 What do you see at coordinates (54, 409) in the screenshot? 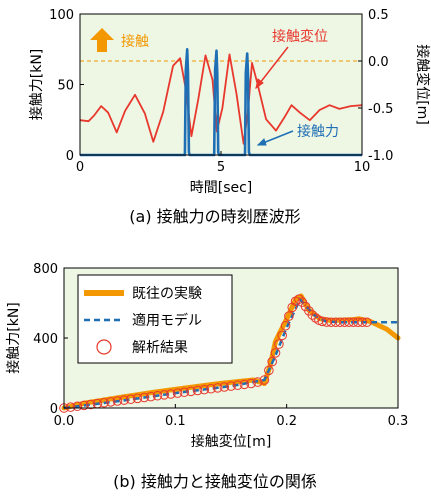
I see `y-tick-label: 0` at bounding box center [54, 409].